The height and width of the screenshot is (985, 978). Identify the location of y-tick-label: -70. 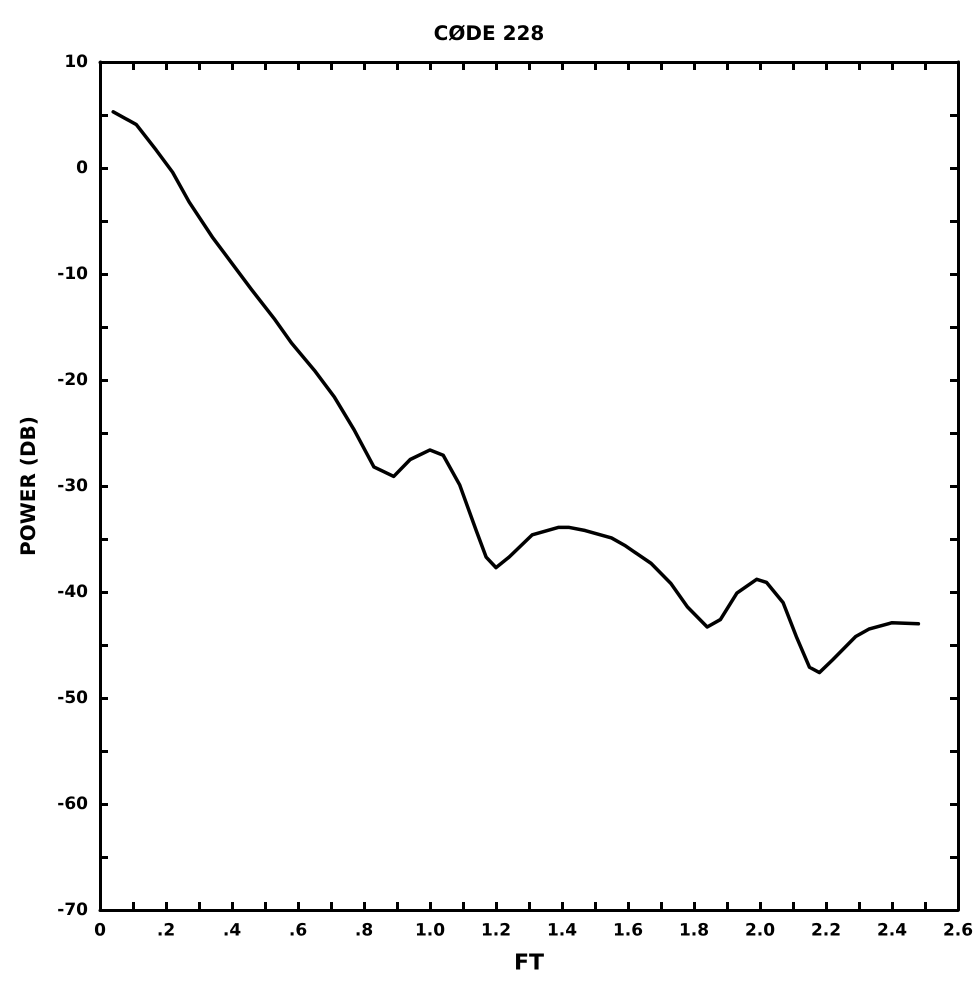
(72, 910).